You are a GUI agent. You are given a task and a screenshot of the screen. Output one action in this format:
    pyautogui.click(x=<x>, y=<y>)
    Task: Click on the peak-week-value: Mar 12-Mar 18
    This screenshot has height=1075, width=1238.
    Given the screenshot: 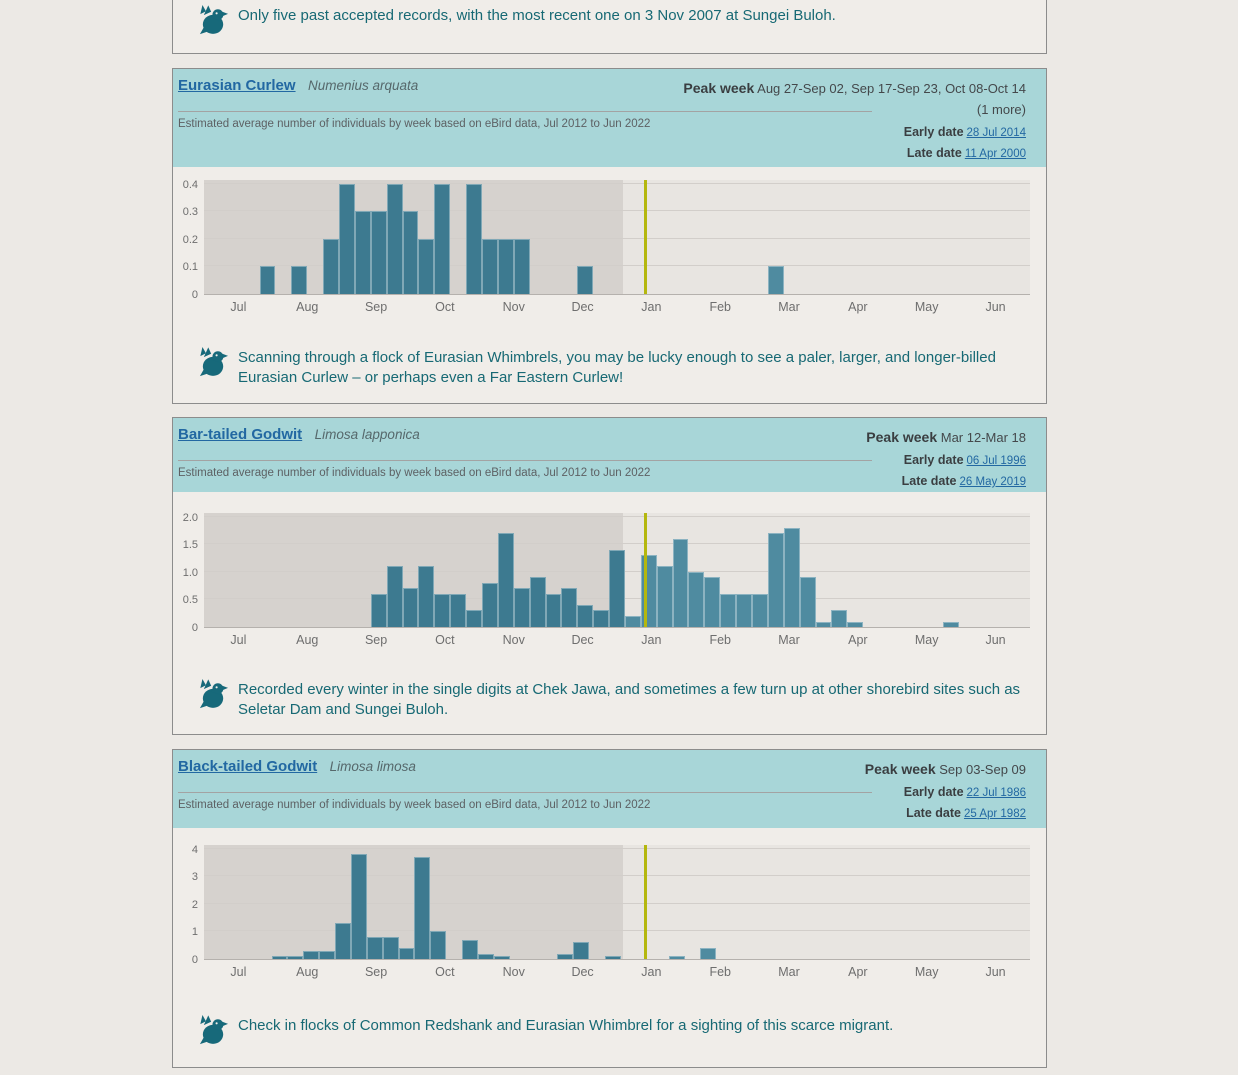 What is the action you would take?
    pyautogui.click(x=983, y=437)
    